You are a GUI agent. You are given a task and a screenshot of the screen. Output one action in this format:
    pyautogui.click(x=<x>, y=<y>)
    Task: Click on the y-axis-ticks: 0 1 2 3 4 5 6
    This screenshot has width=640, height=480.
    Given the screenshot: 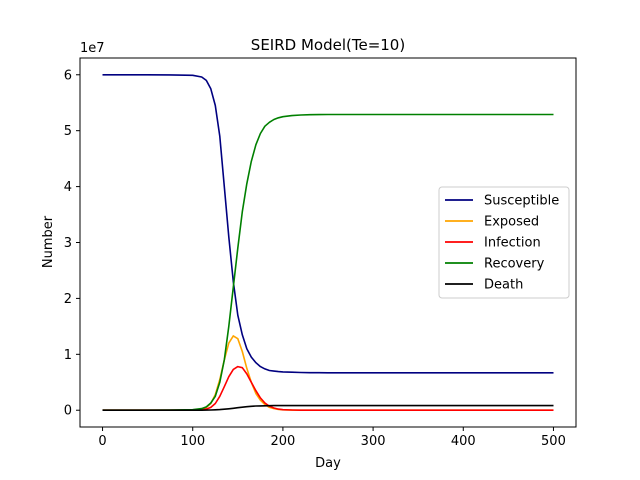 What is the action you would take?
    pyautogui.click(x=72, y=243)
    